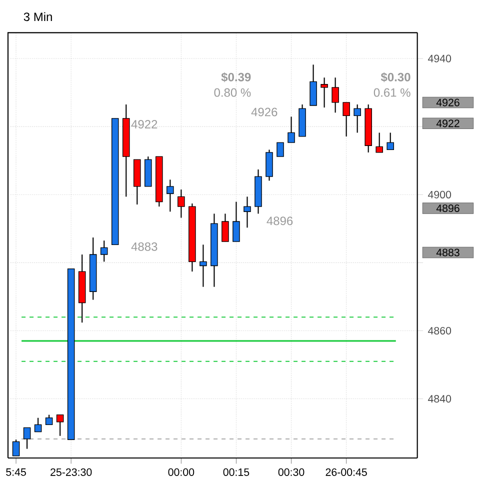 The width and height of the screenshot is (479, 486). I want to click on chart-title: 3 Min, so click(38, 17).